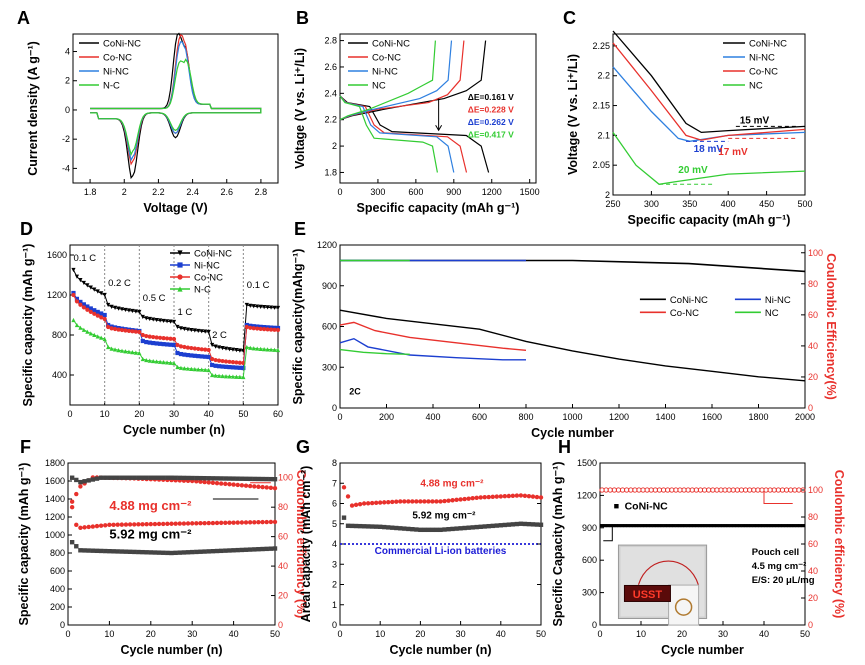  What do you see at coordinates (603, 76) in the screenshot?
I see `y-tick-label: 2.2` at bounding box center [603, 76].